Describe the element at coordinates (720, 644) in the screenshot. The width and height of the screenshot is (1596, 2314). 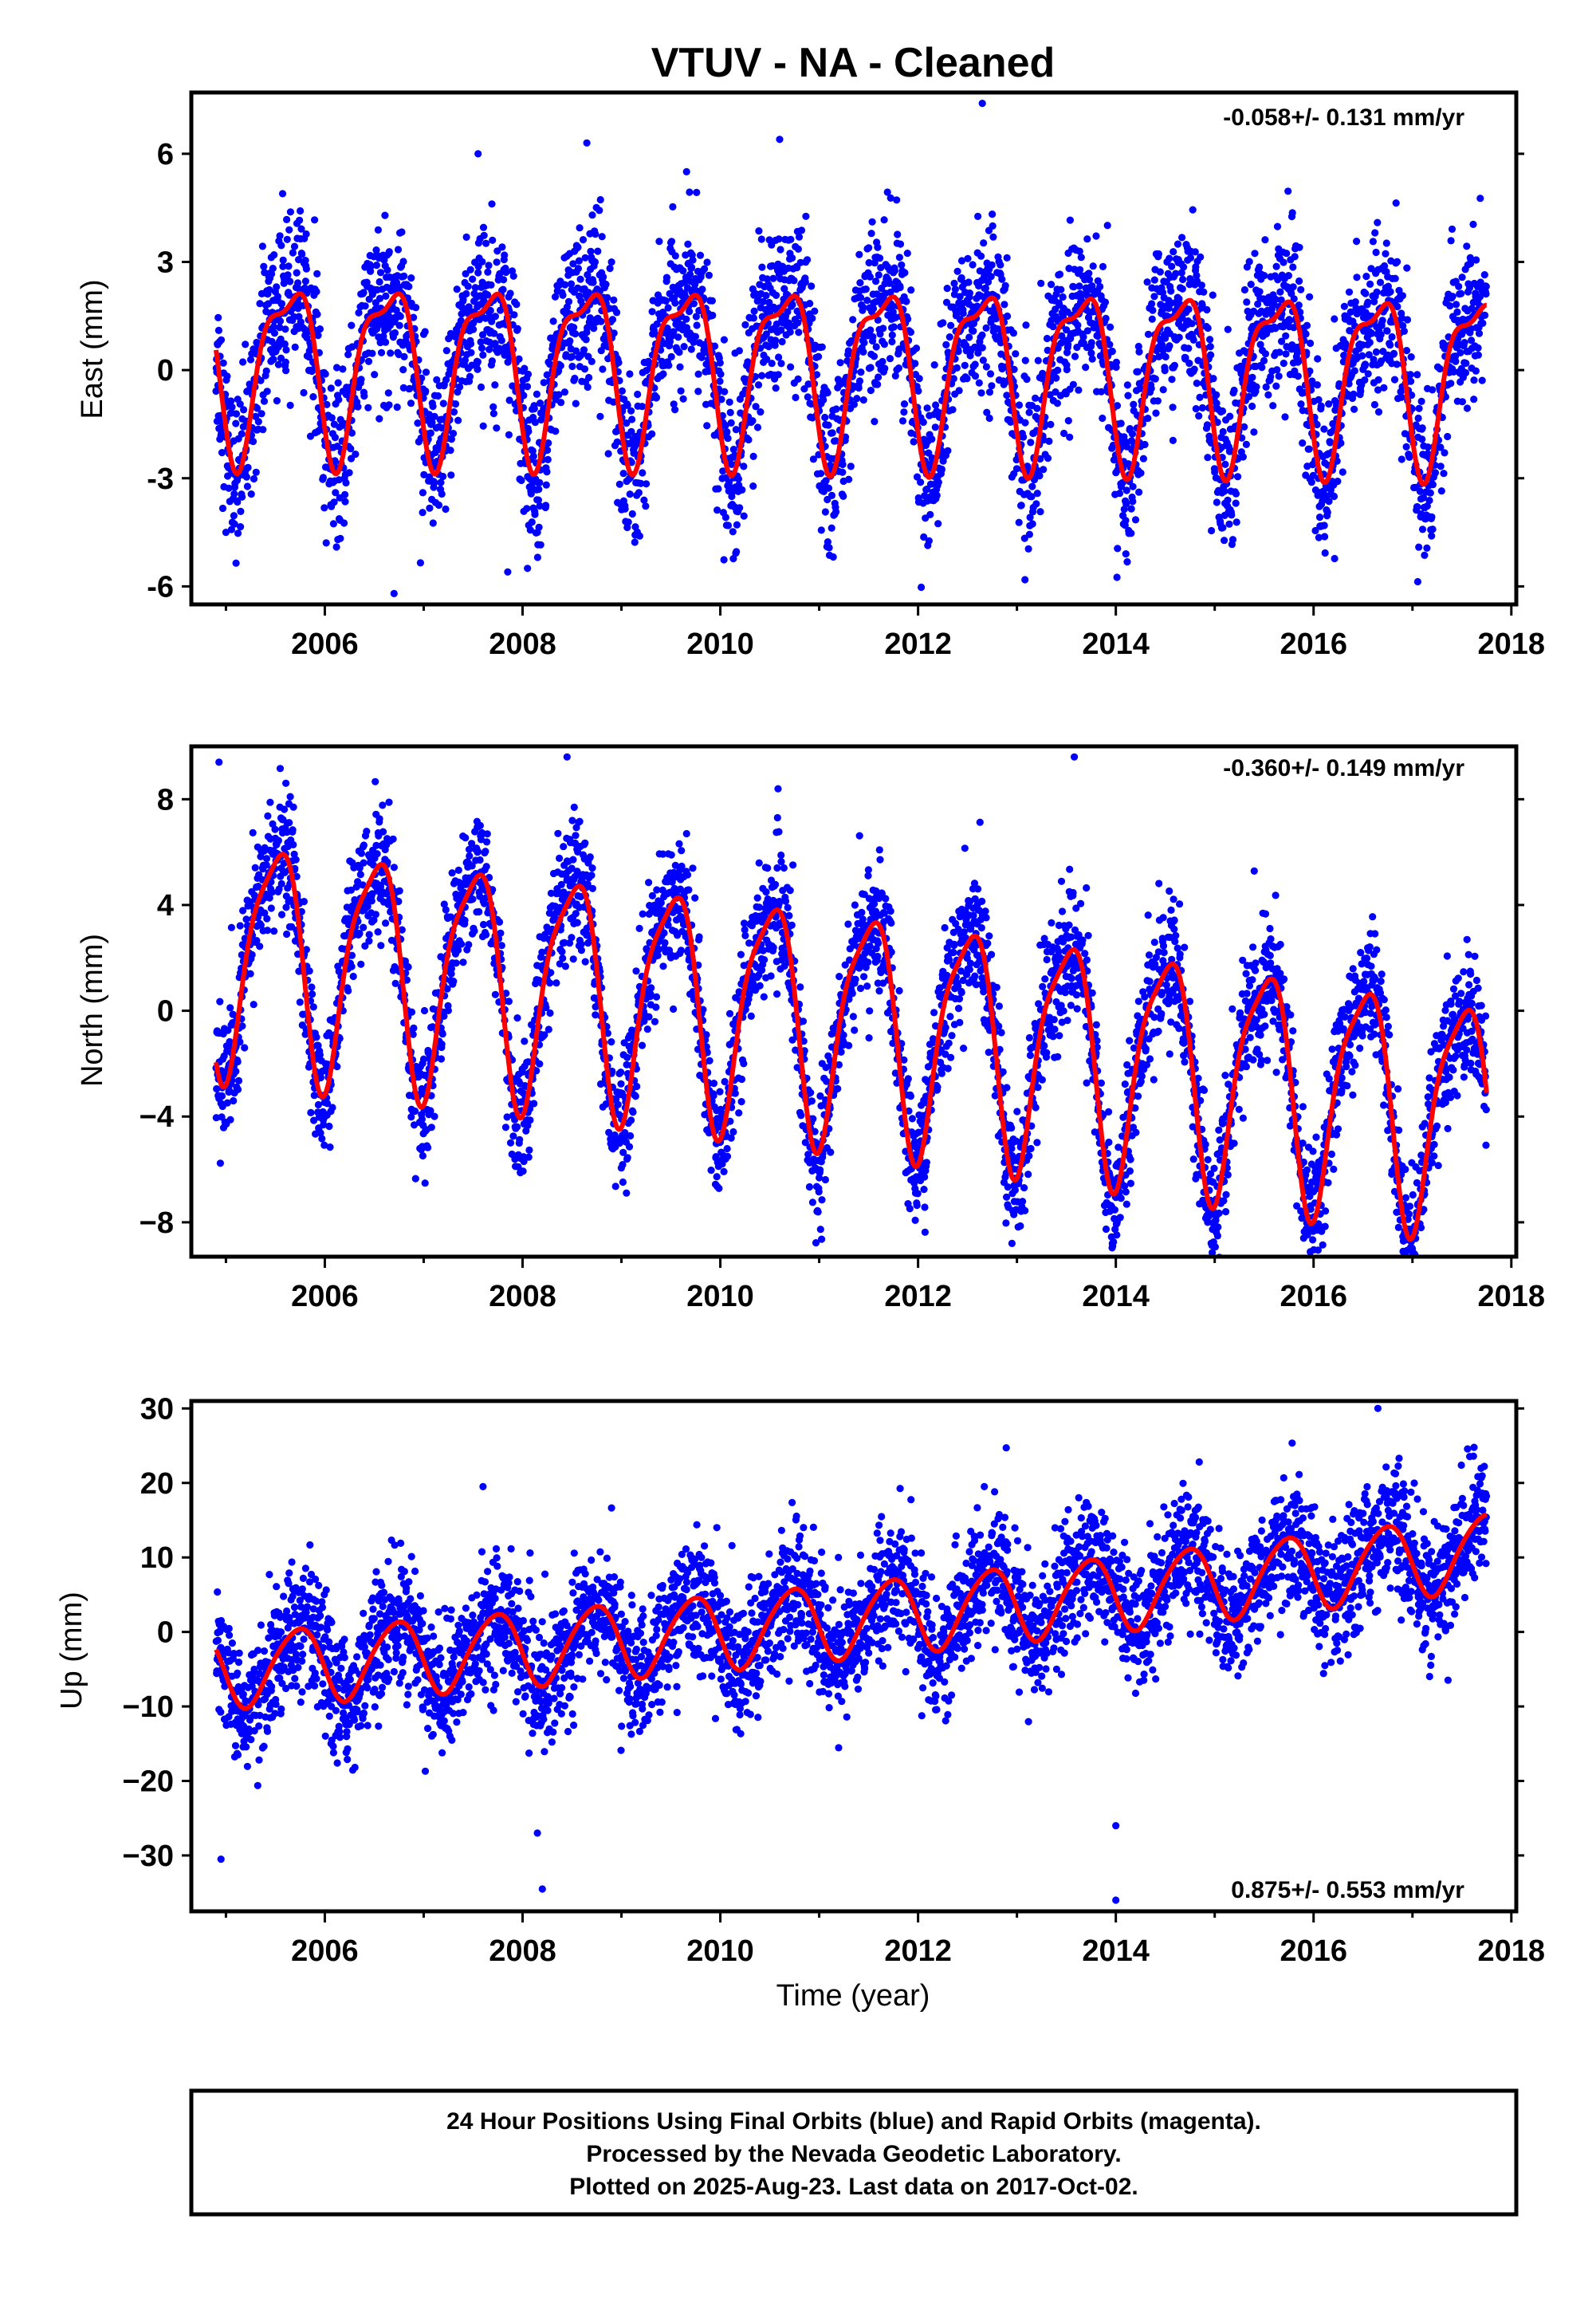
I see `east-x-tick-label: 2010` at that location.